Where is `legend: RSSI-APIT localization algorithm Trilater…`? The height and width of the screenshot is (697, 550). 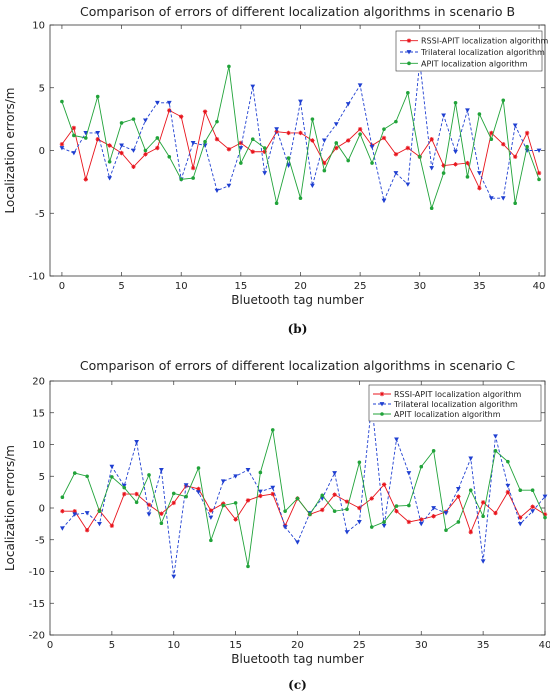
legend: RSSI-APIT localization algorithm Trilater… is located at coordinates (472, 51).